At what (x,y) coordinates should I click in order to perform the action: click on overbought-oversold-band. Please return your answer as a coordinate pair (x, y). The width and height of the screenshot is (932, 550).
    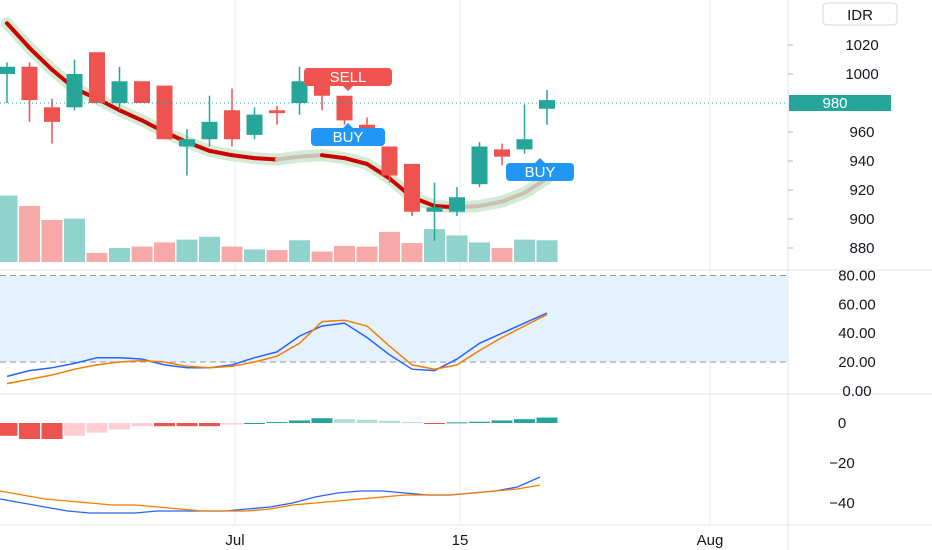
    Looking at the image, I should click on (394, 318).